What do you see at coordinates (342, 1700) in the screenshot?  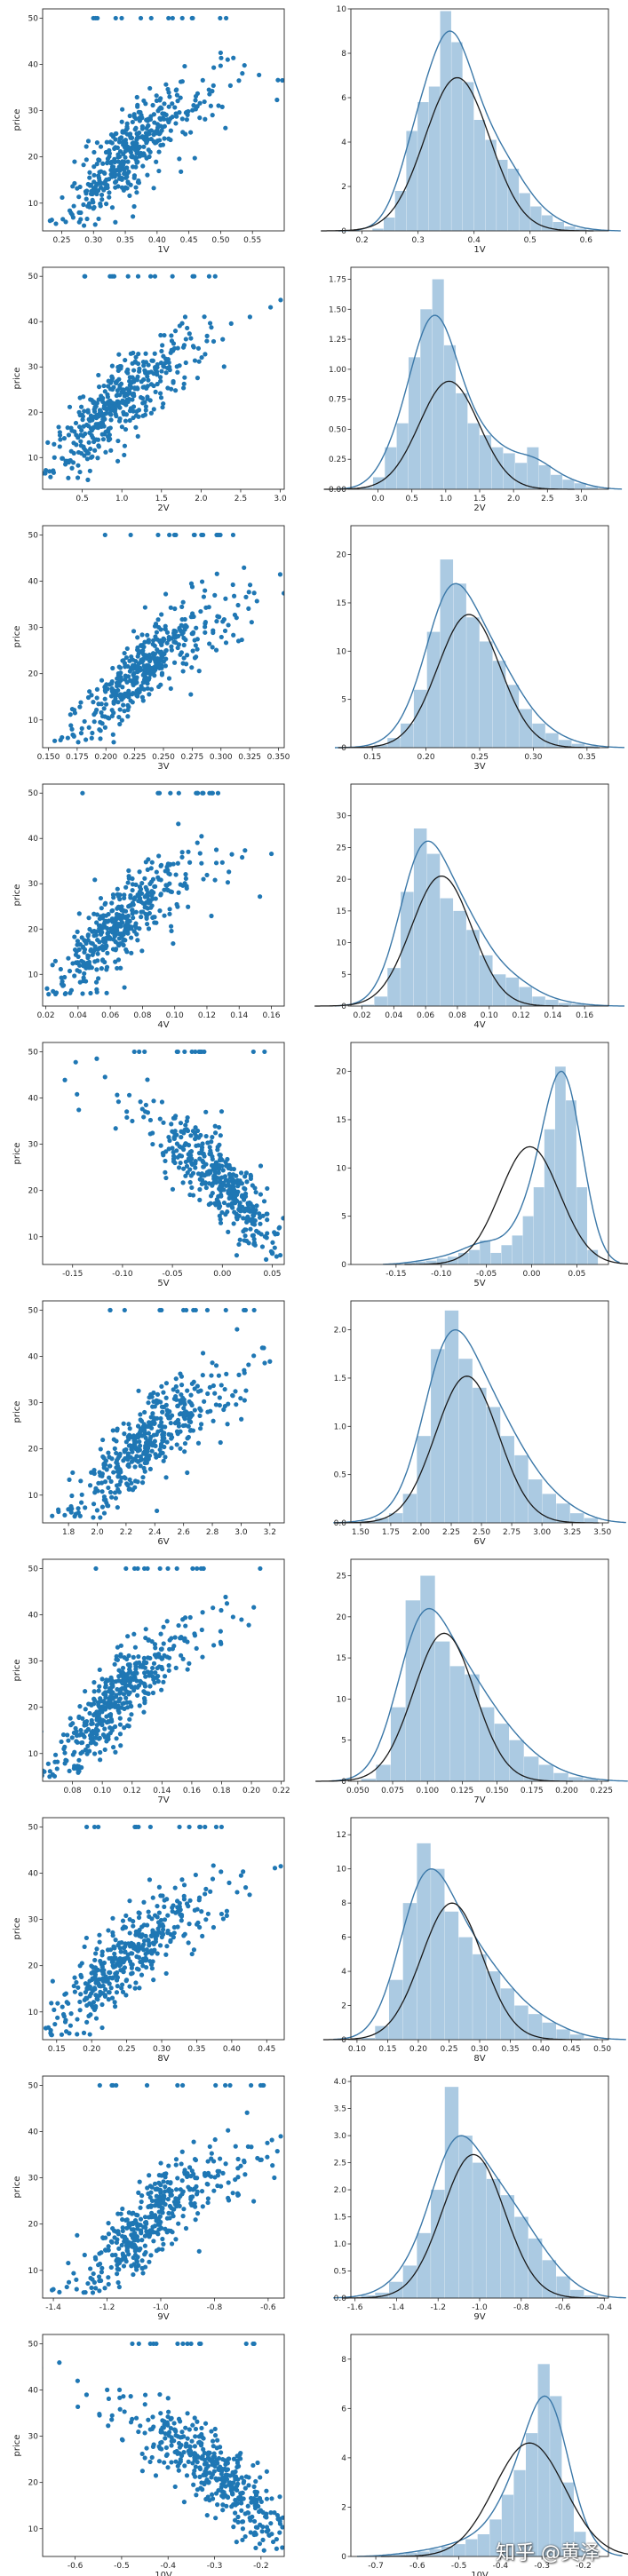 I see `hist-7V-ytick-label: 10` at bounding box center [342, 1700].